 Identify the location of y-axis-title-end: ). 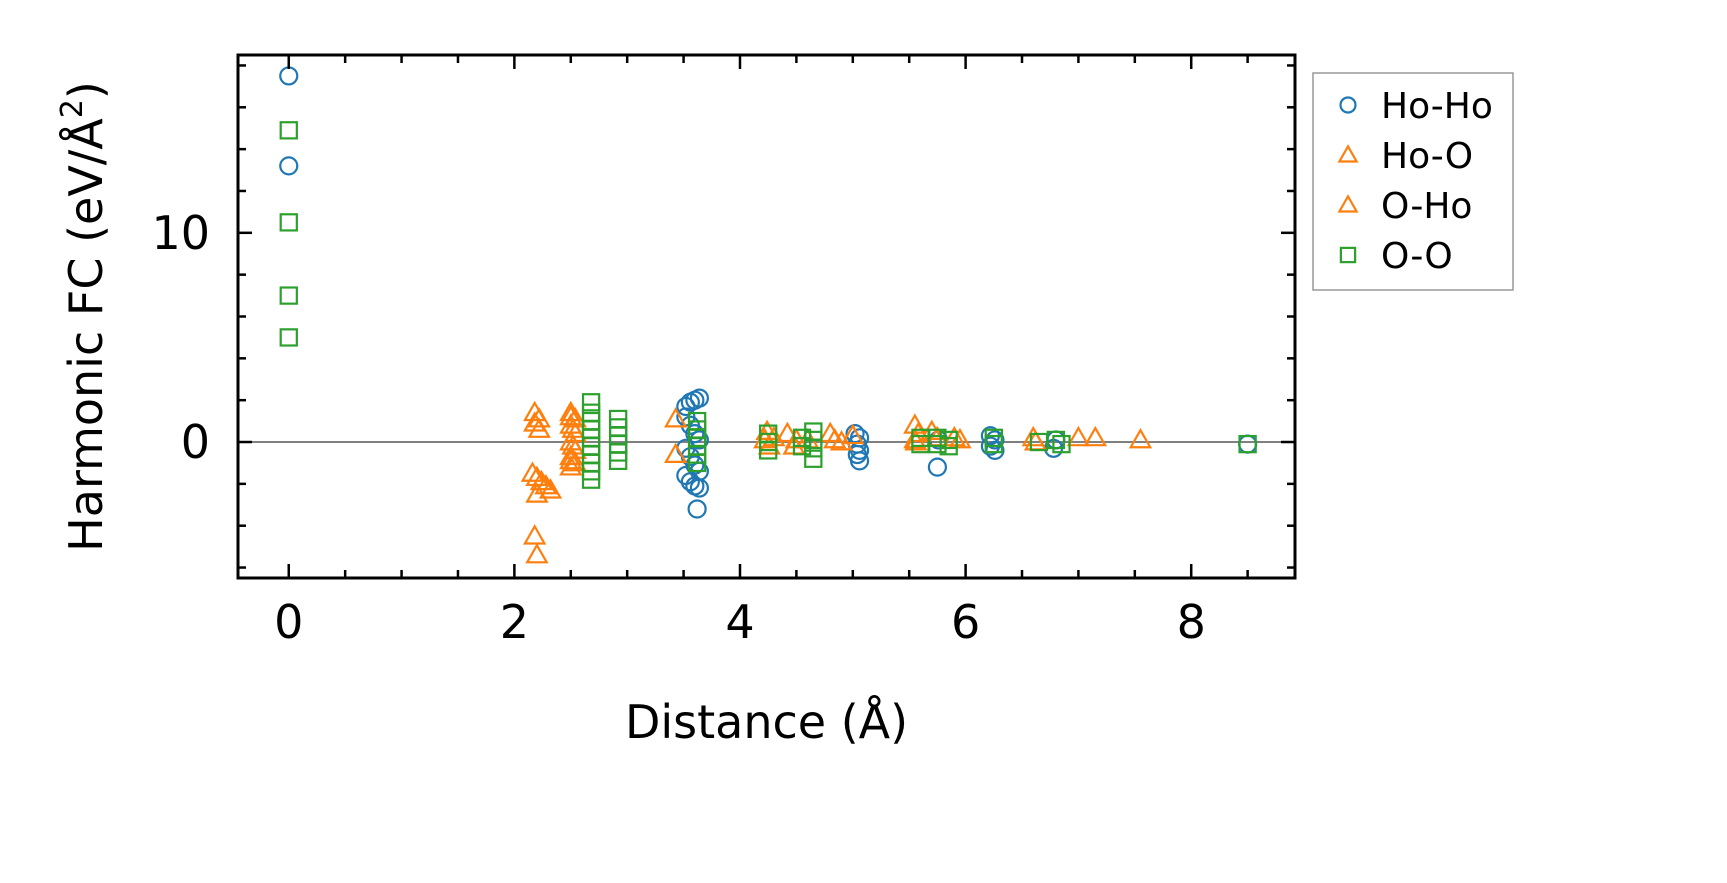
(86, 90).